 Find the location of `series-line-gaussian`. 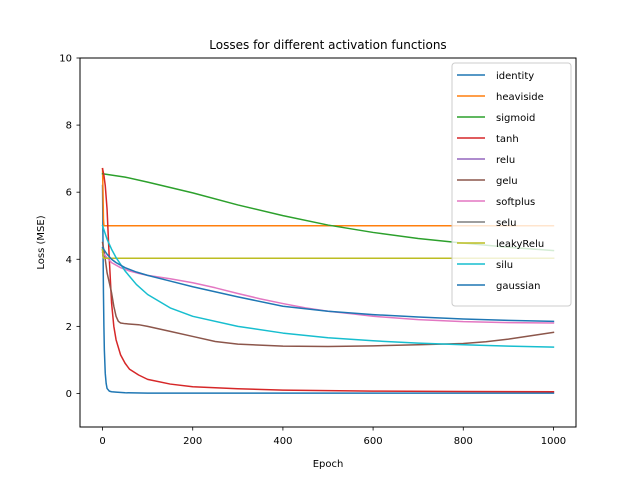

series-line-gaussian is located at coordinates (328, 284).